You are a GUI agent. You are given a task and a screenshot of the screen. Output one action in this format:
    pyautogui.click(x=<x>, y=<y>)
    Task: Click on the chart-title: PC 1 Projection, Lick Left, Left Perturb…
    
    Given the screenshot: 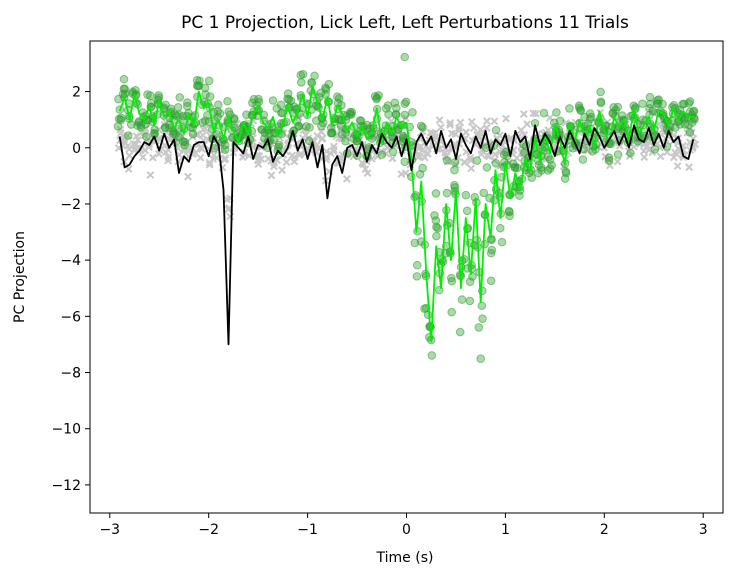 What is the action you would take?
    pyautogui.click(x=405, y=23)
    